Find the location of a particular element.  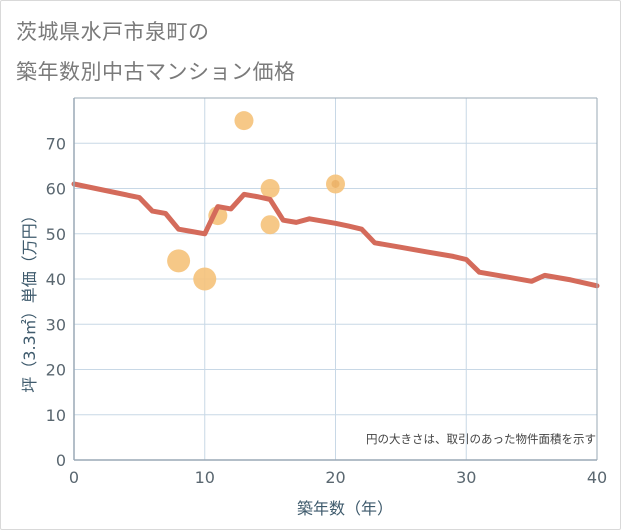

x-axis-label: 築年数（年） is located at coordinates (345, 508).